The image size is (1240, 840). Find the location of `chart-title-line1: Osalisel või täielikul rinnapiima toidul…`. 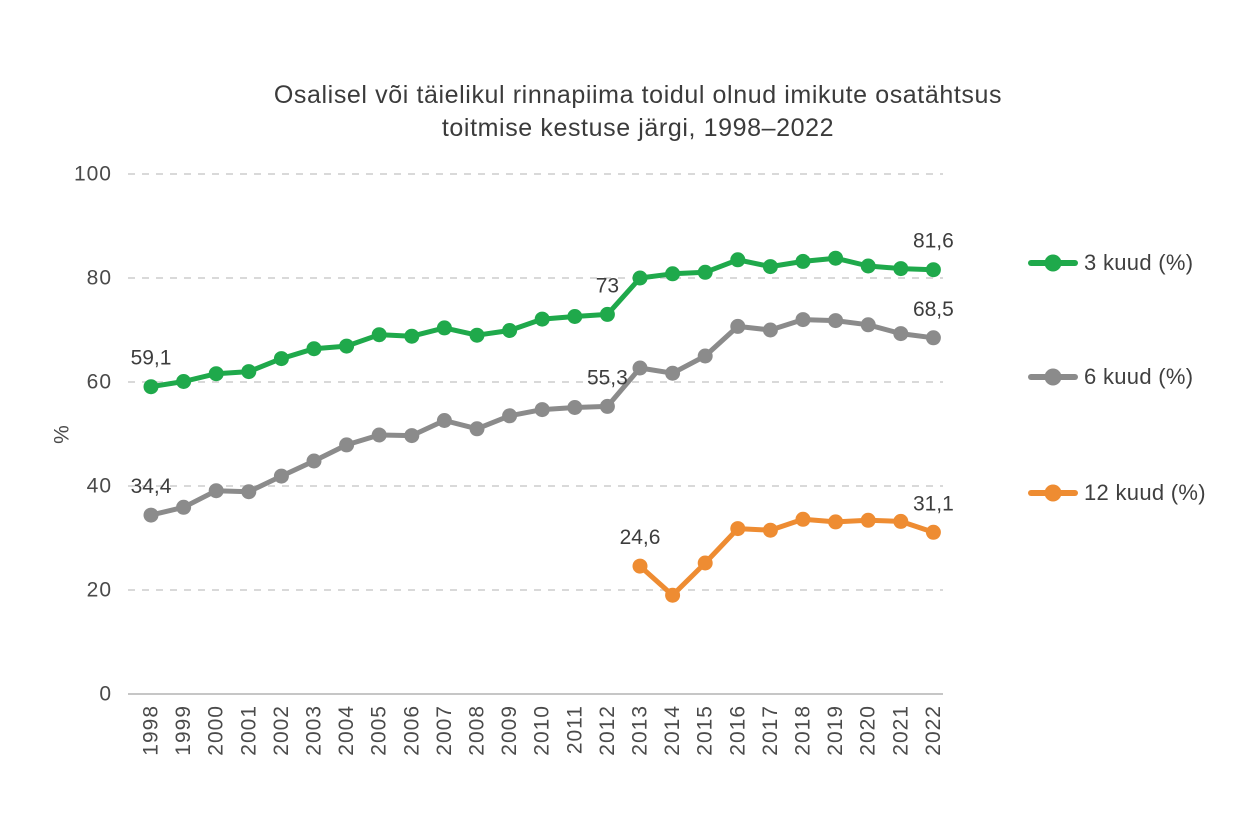

chart-title-line1: Osalisel või täielikul rinnapiima toidul… is located at coordinates (638, 95).